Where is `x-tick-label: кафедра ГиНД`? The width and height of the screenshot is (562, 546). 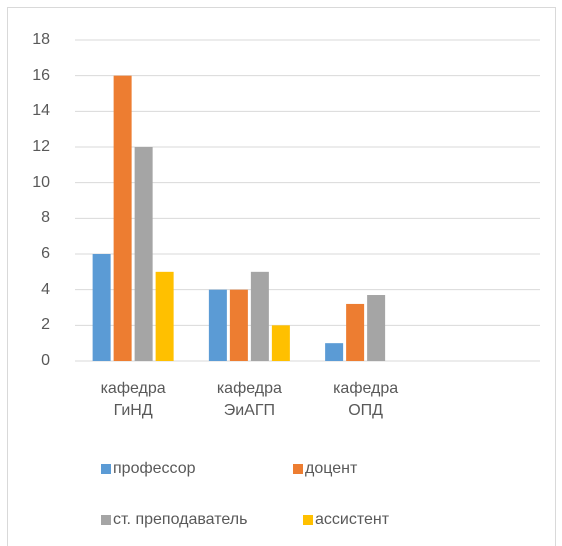
x-tick-label: кафедра ГиНД is located at coordinates (133, 399).